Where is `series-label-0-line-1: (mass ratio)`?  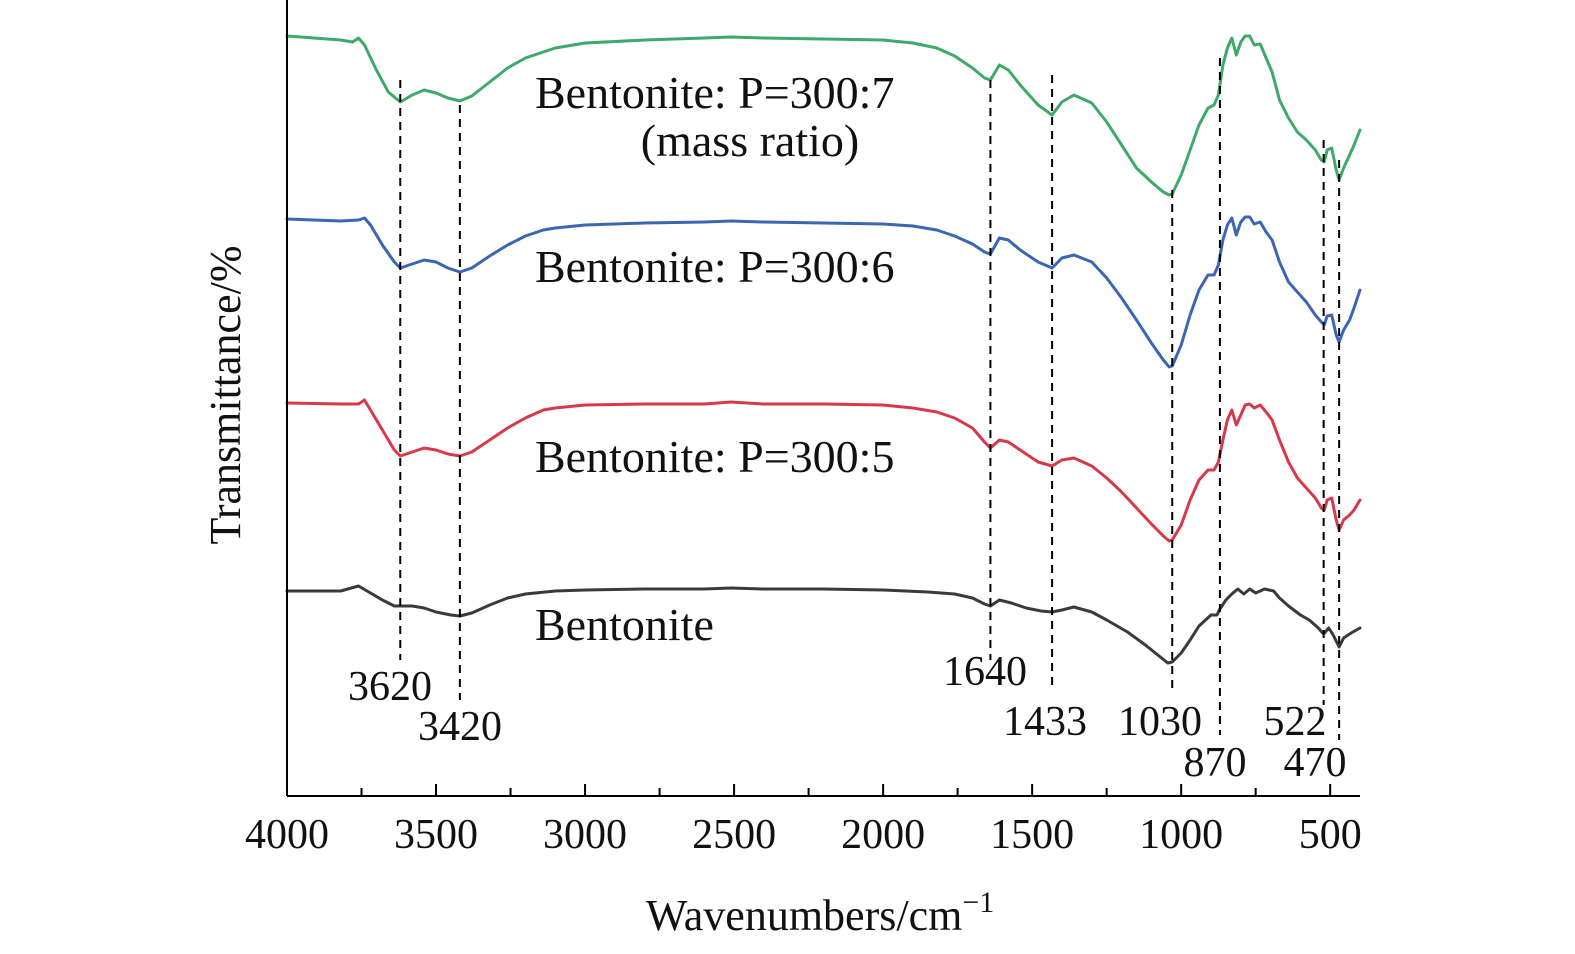
series-label-0-line-1: (mass ratio) is located at coordinates (750, 140).